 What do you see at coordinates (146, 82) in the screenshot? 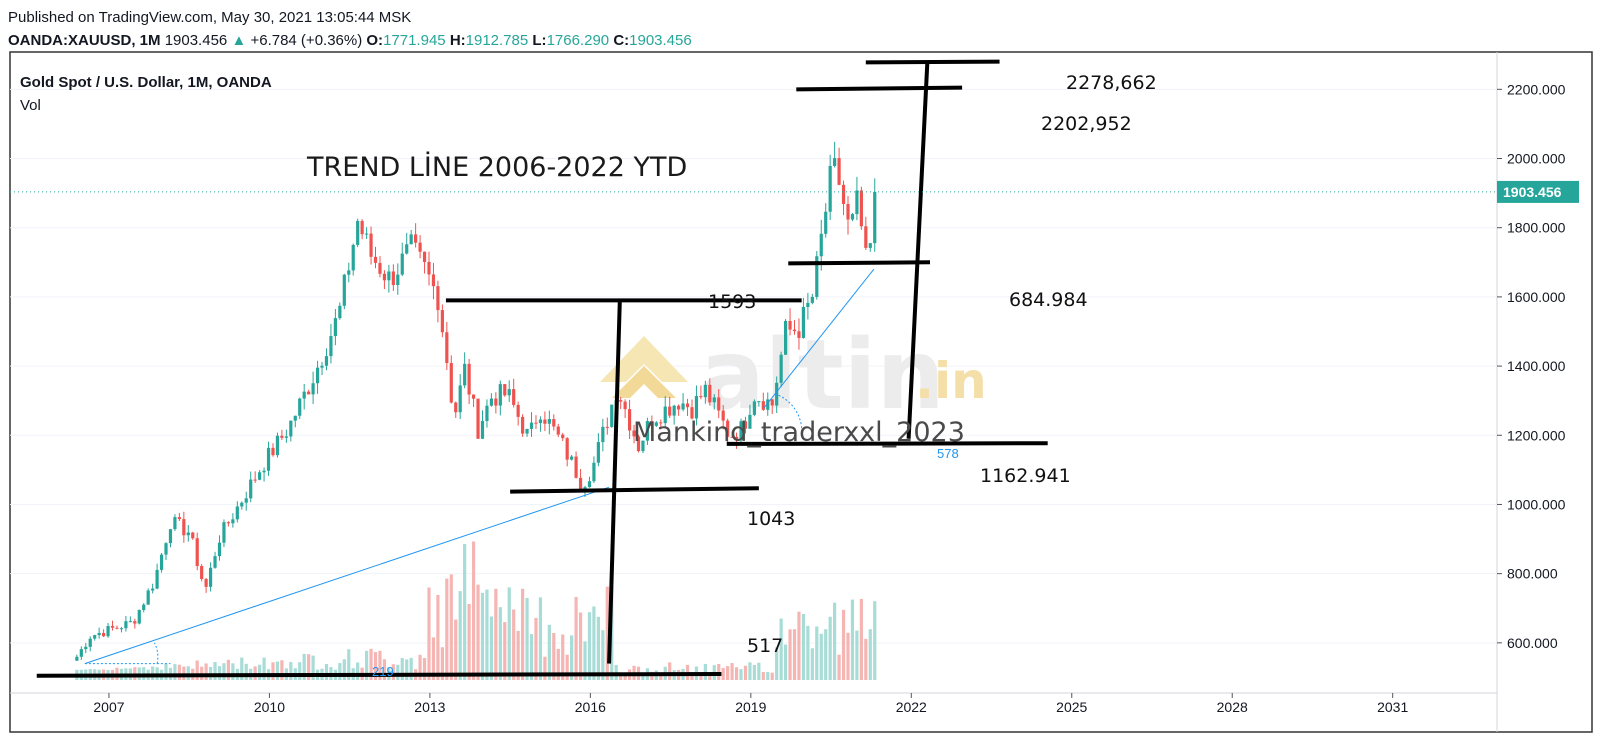
I see `chart-title: Gold Spot / U.S. Dollar, 1M, OANDA` at bounding box center [146, 82].